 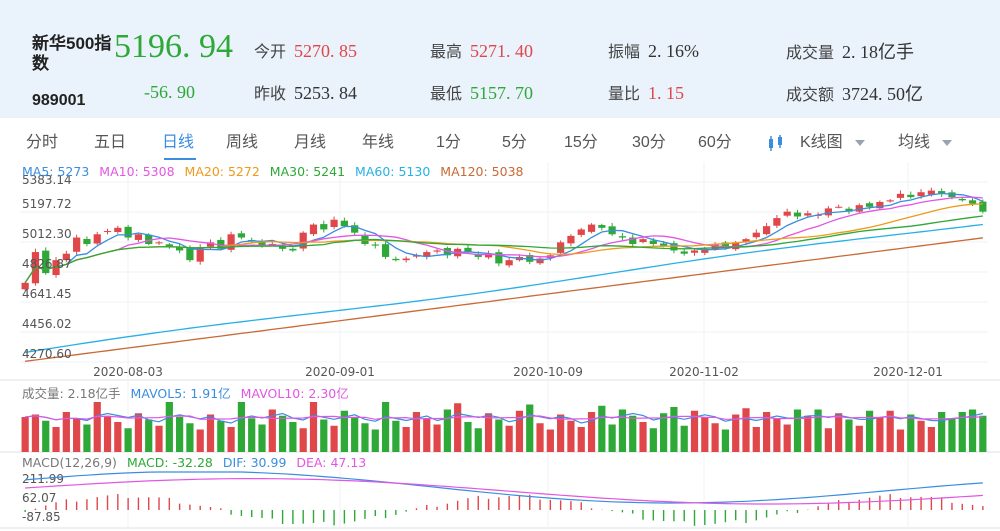 What do you see at coordinates (306, 93) in the screenshot?
I see `stat-prev-close: 昨收 5253. 84` at bounding box center [306, 93].